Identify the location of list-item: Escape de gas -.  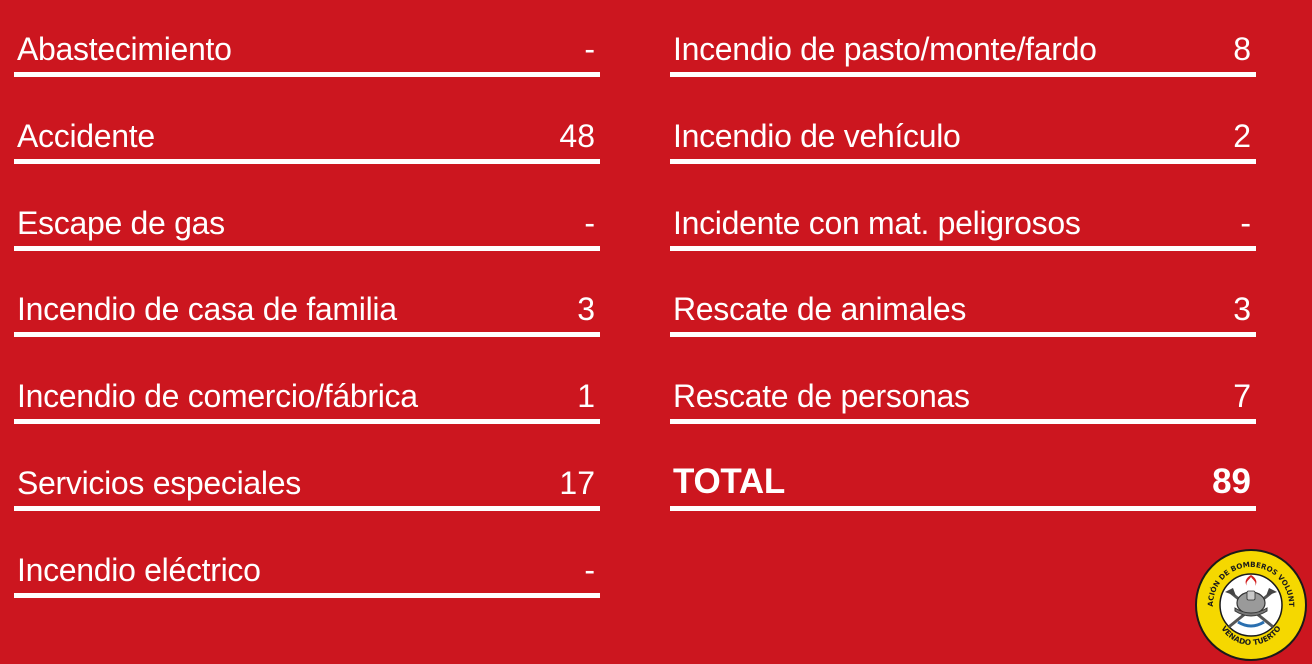
(307, 228).